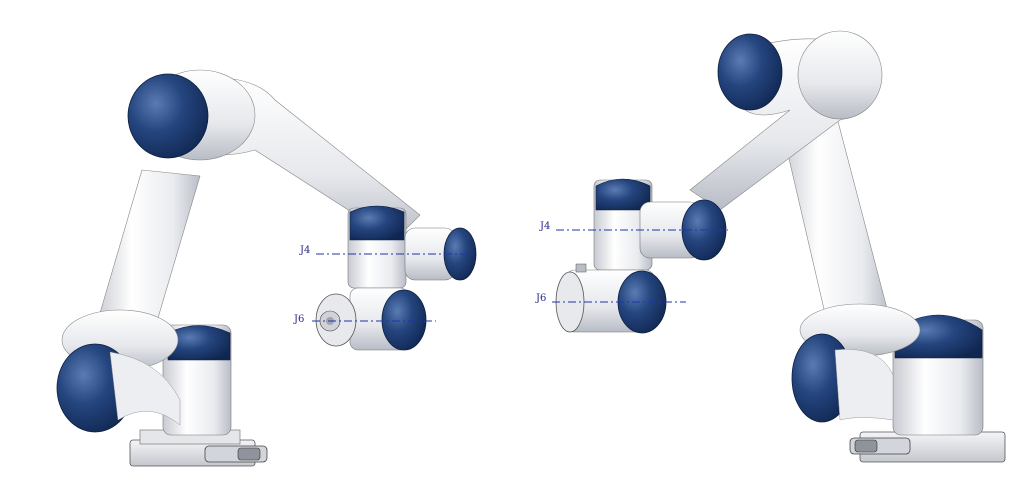  I want to click on left-wrist, so click(396, 278).